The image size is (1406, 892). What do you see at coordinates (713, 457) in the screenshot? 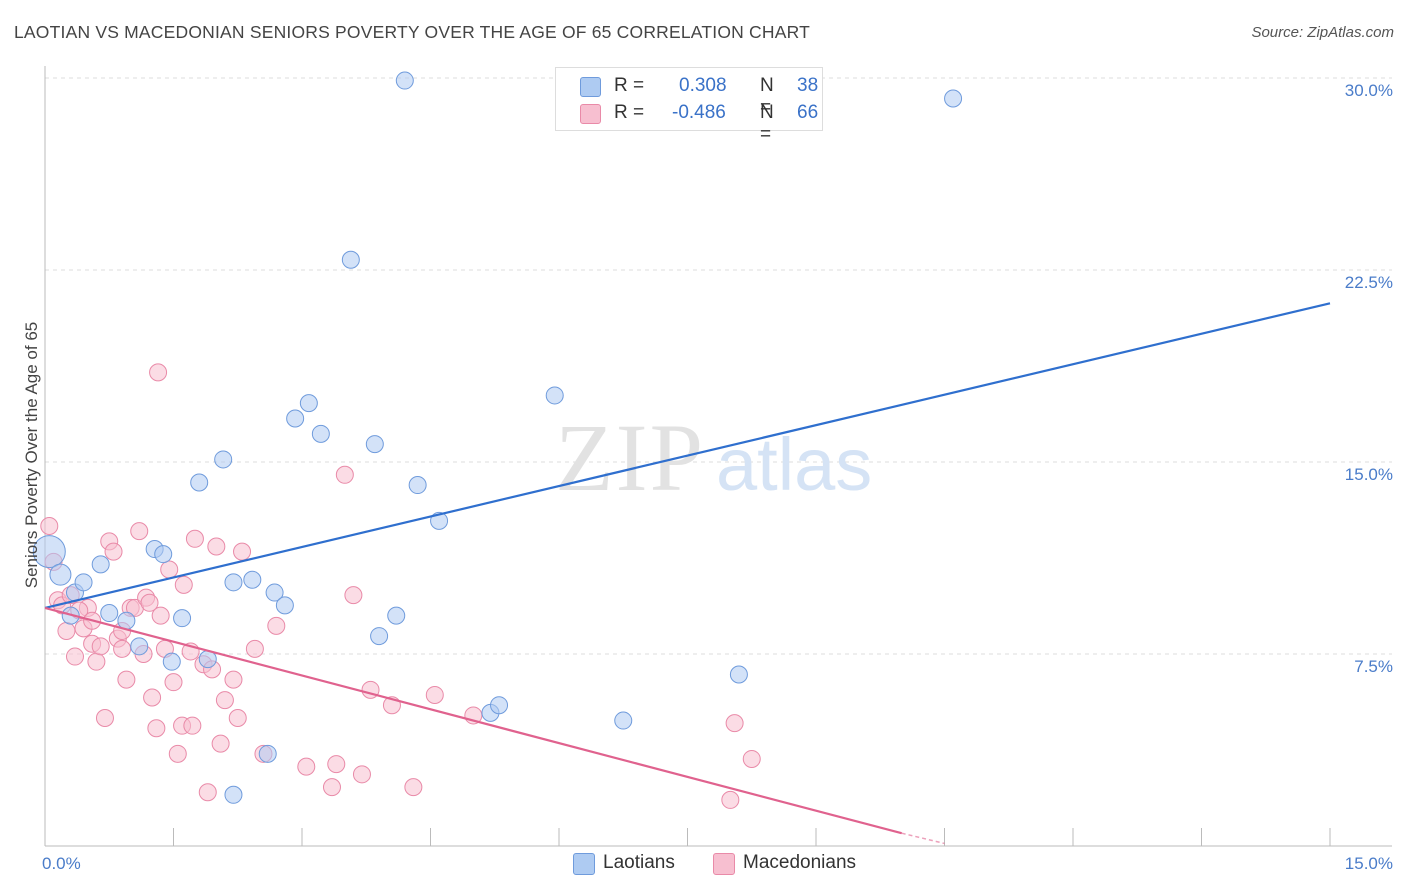
I see `watermark: ZIP atlas` at bounding box center [713, 457].